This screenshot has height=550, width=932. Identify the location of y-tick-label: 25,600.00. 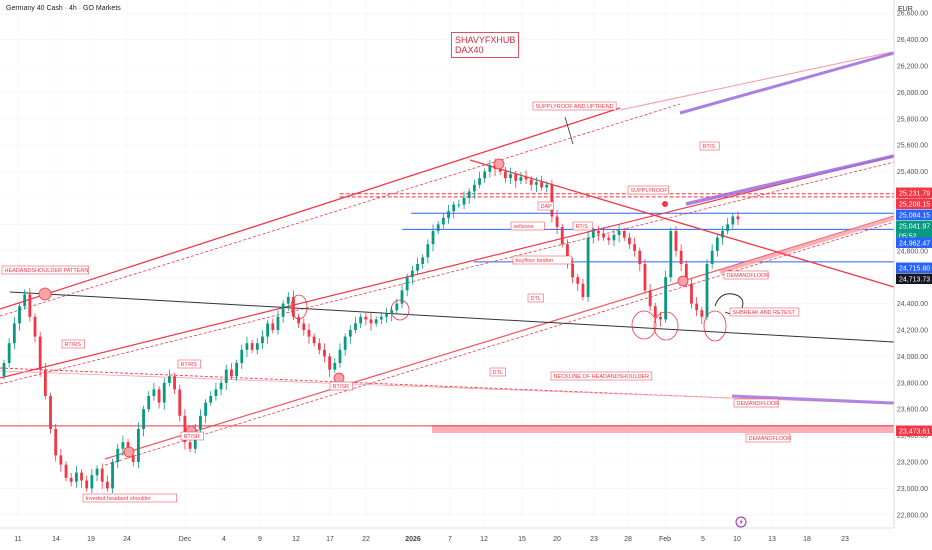
(912, 146).